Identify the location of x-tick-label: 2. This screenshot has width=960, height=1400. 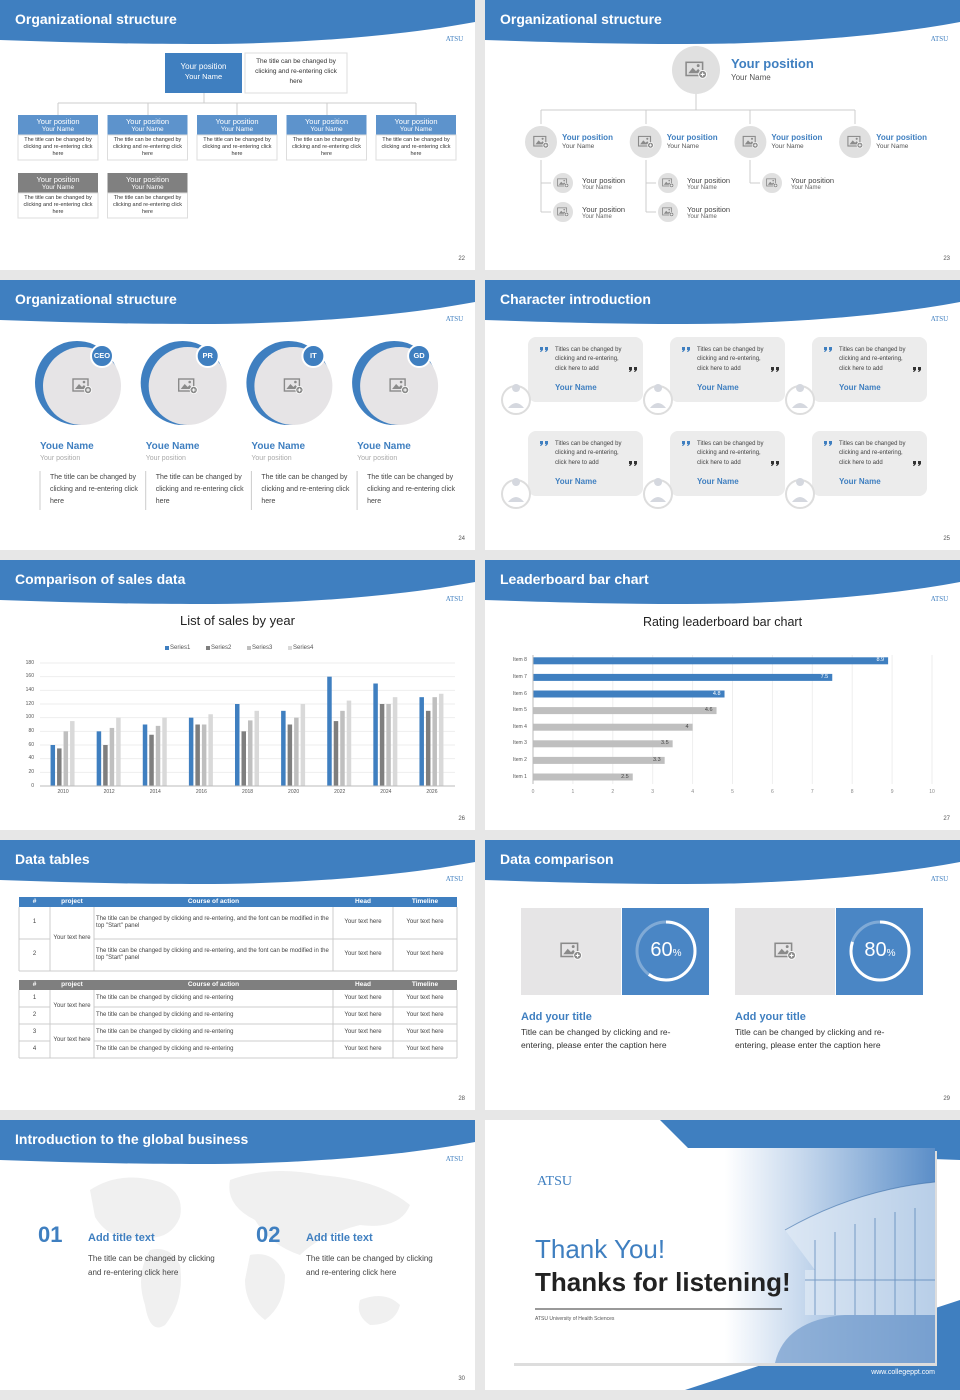
(613, 792).